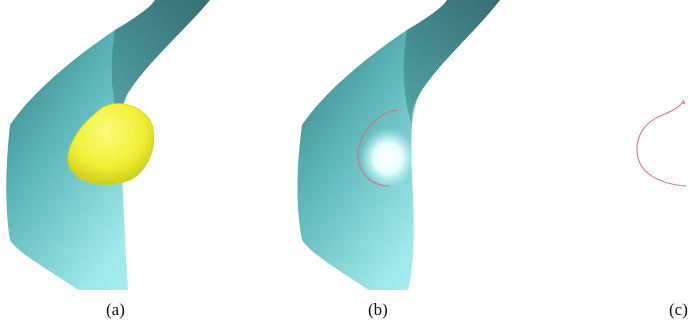 The width and height of the screenshot is (699, 331). I want to click on isolated-curve, so click(661, 143).